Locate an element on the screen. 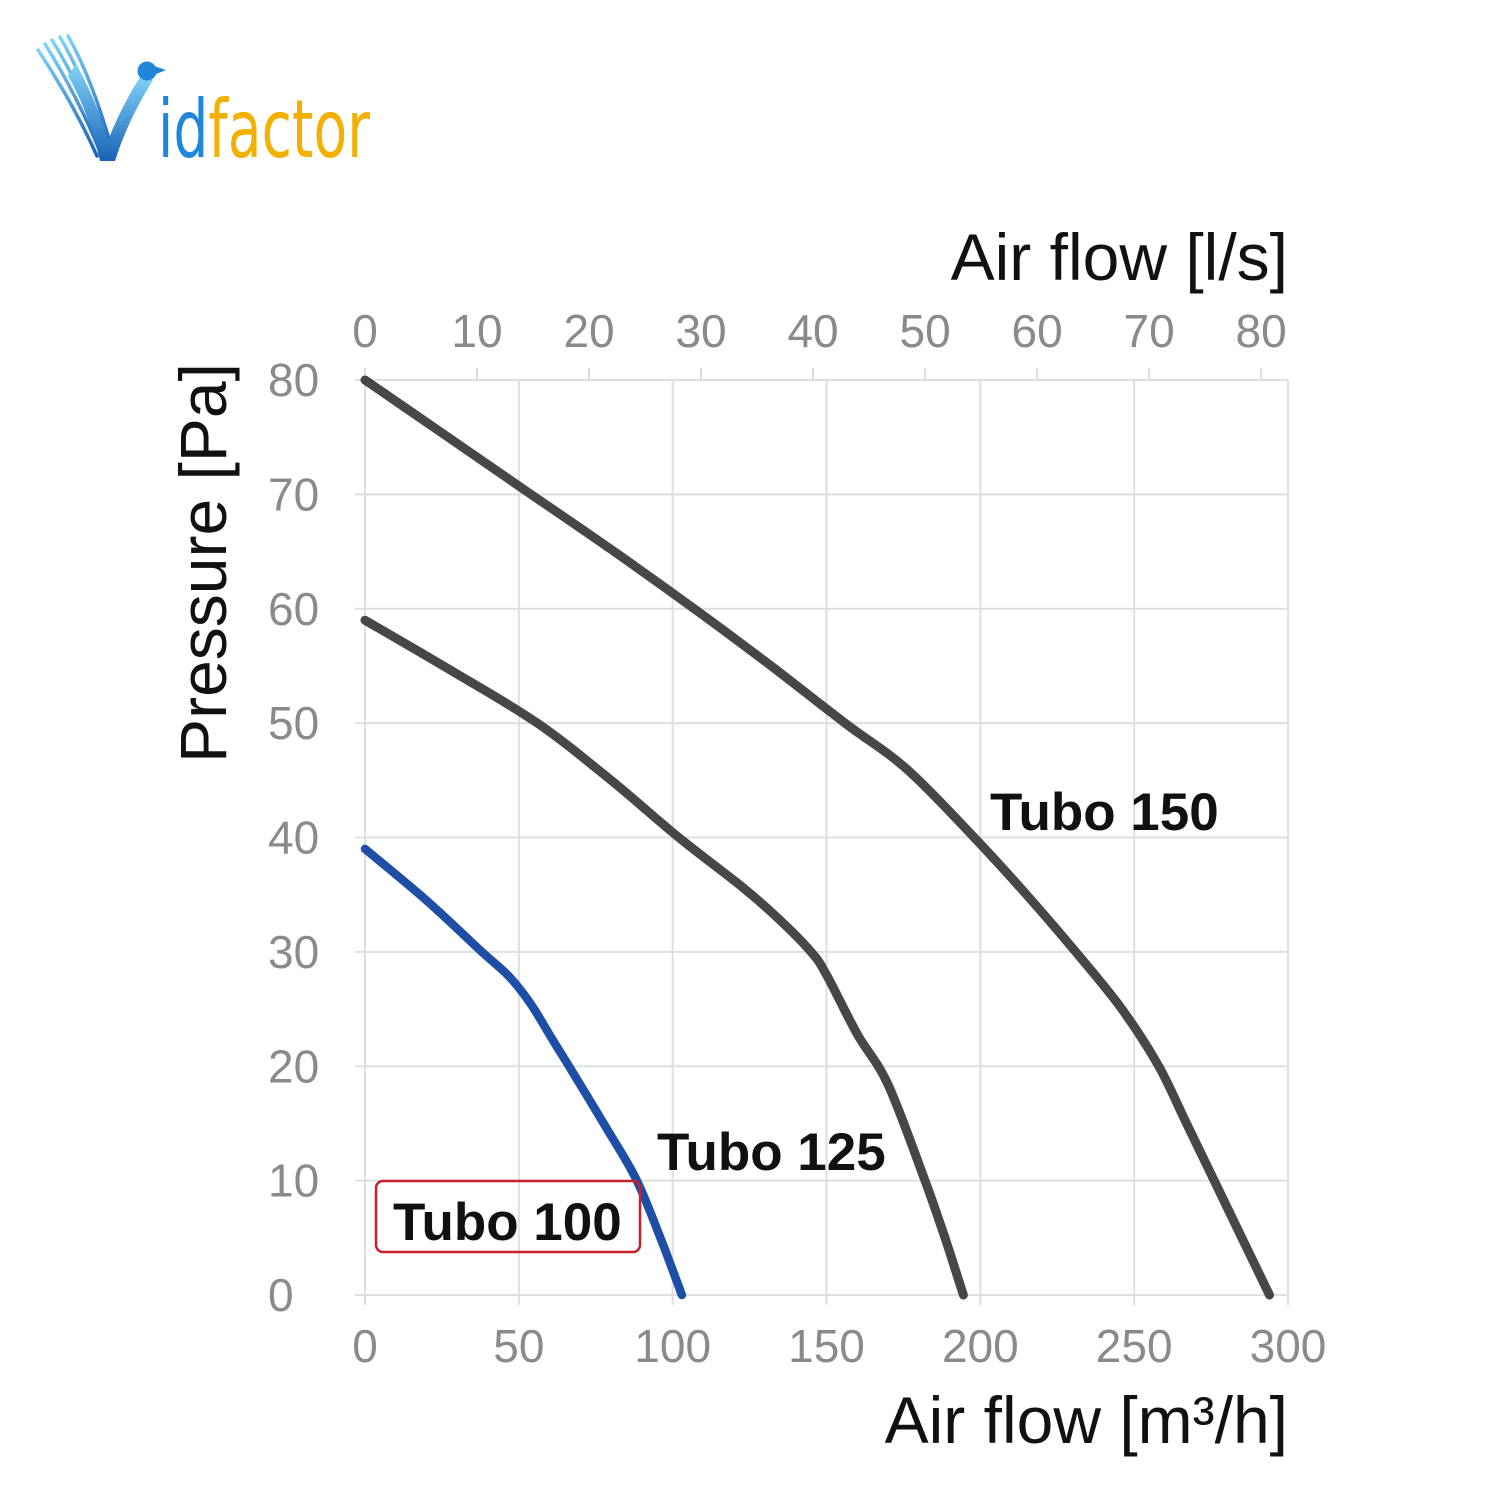 The width and height of the screenshot is (1500, 1500). highlight-box is located at coordinates (508, 1216).